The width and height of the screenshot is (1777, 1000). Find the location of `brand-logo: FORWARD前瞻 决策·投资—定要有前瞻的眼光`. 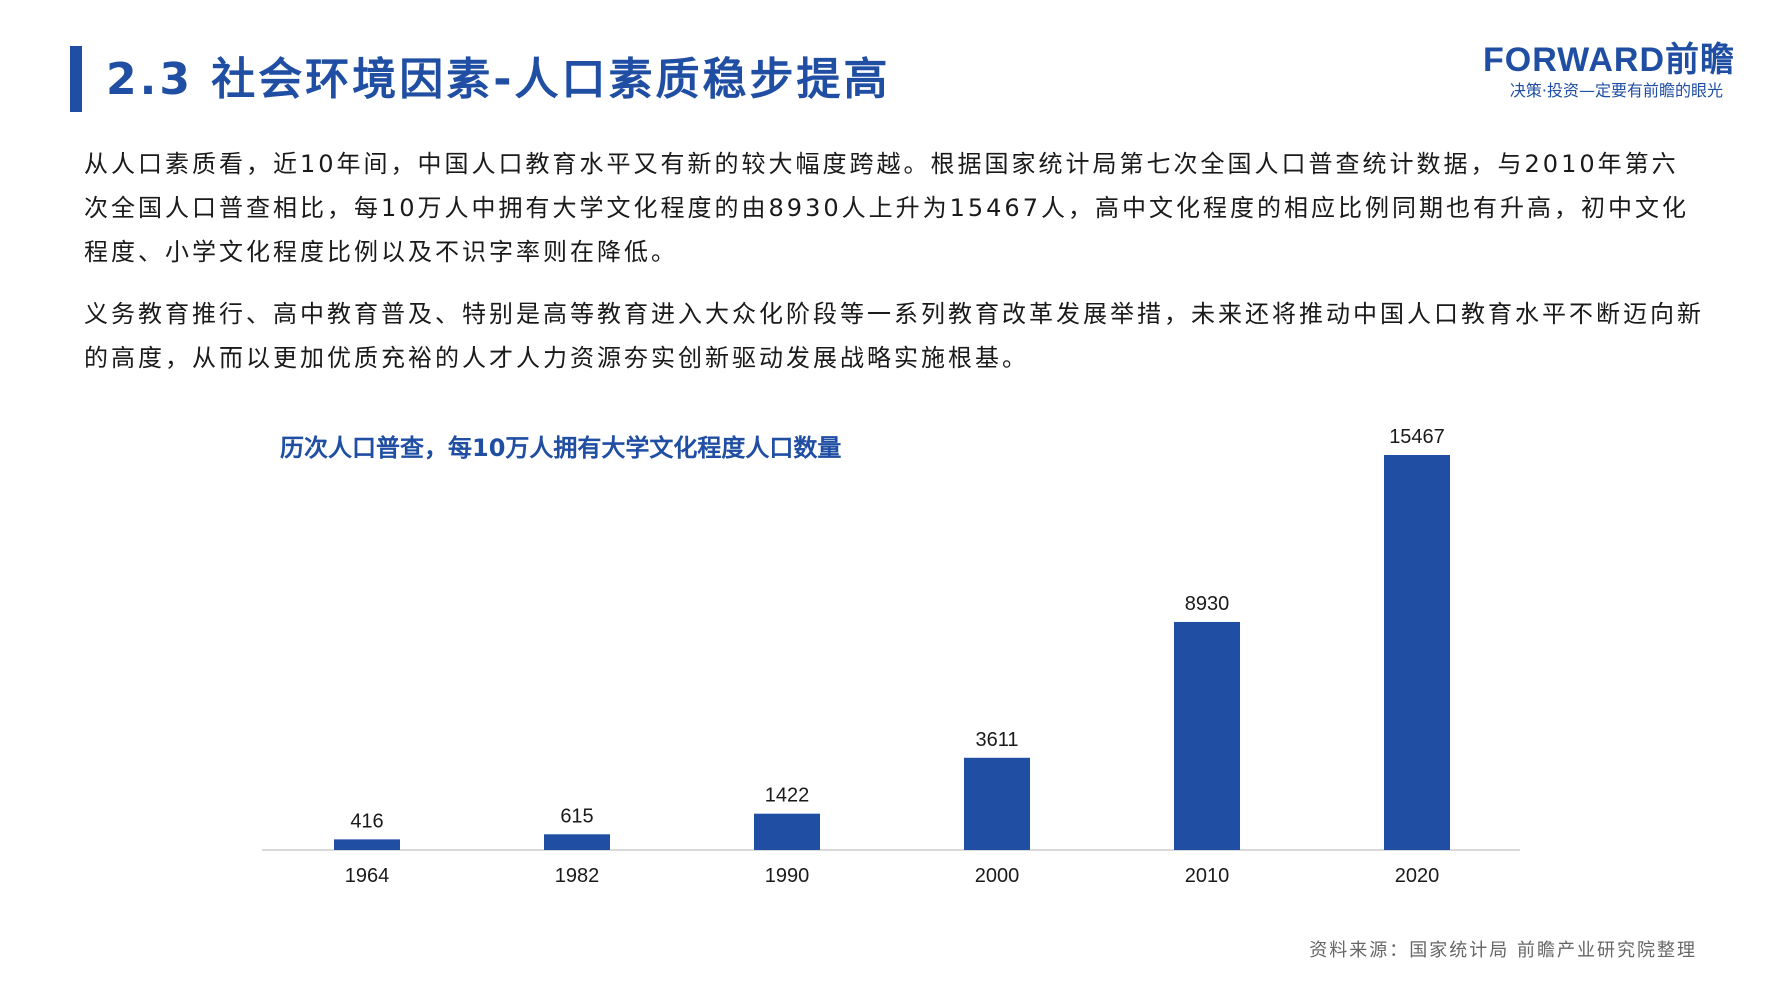

brand-logo: FORWARD前瞻 决策·投资—定要有前瞻的眼光 is located at coordinates (1609, 71).